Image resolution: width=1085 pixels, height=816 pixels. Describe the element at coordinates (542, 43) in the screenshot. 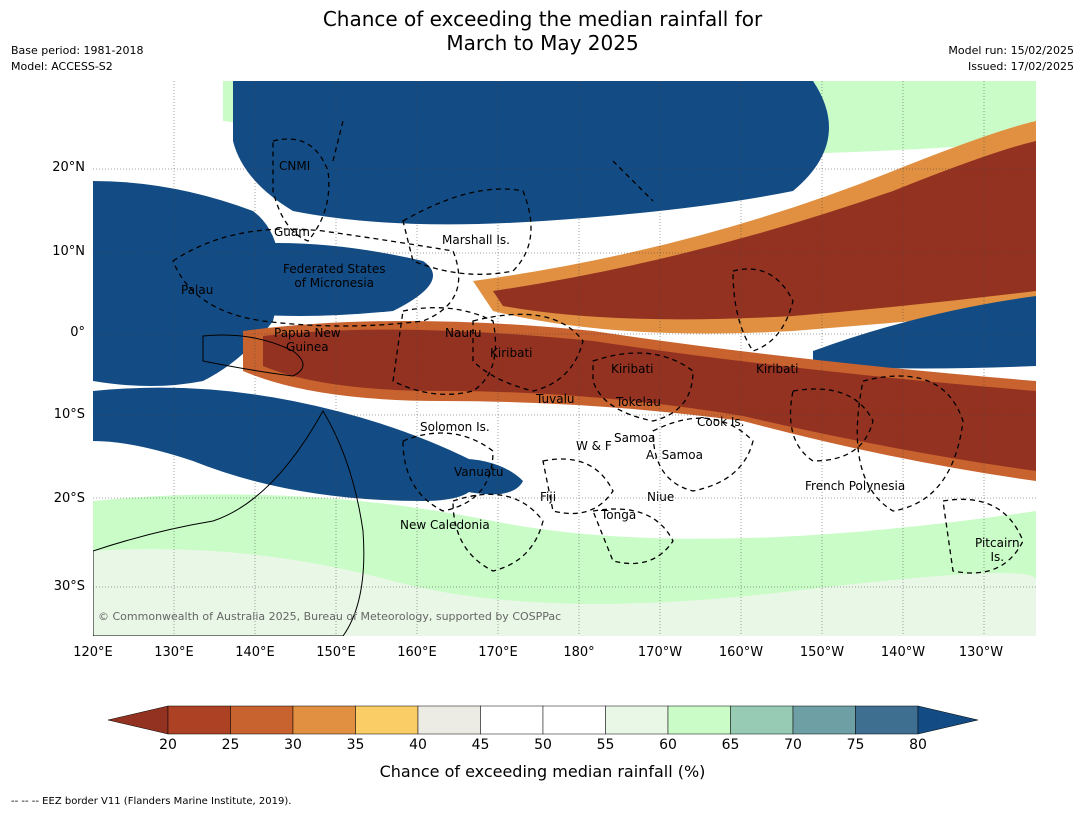

I see `title-line-2: March to May 2025` at that location.